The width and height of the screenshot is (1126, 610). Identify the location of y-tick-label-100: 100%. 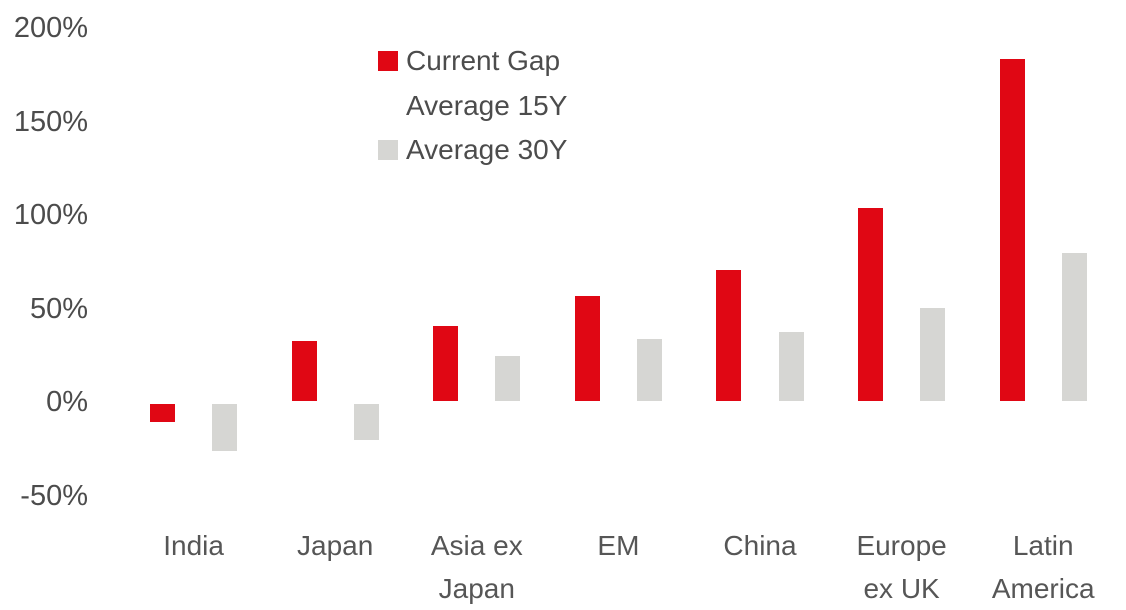
(50, 215).